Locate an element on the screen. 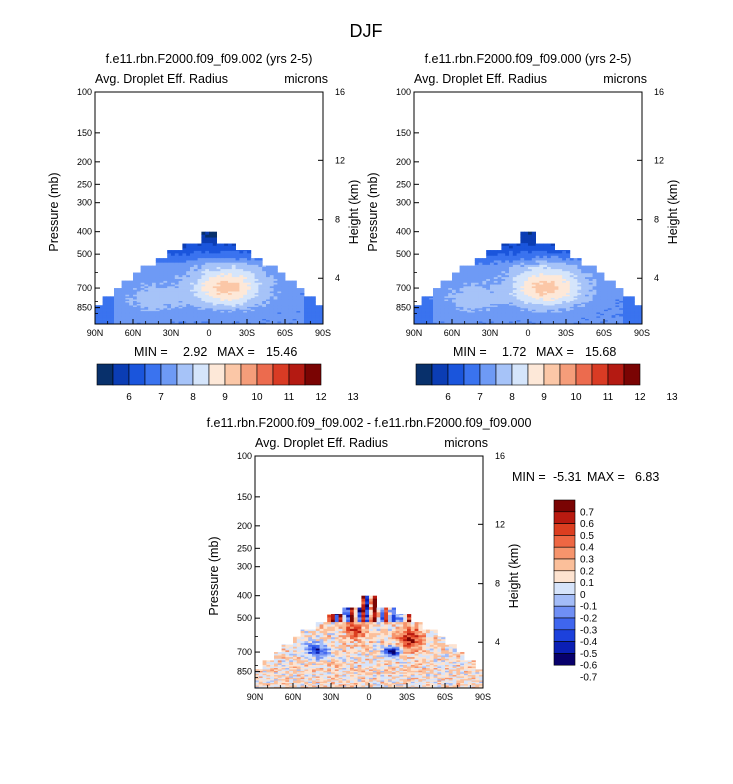  x-tick-label: 90N is located at coordinates (414, 333).